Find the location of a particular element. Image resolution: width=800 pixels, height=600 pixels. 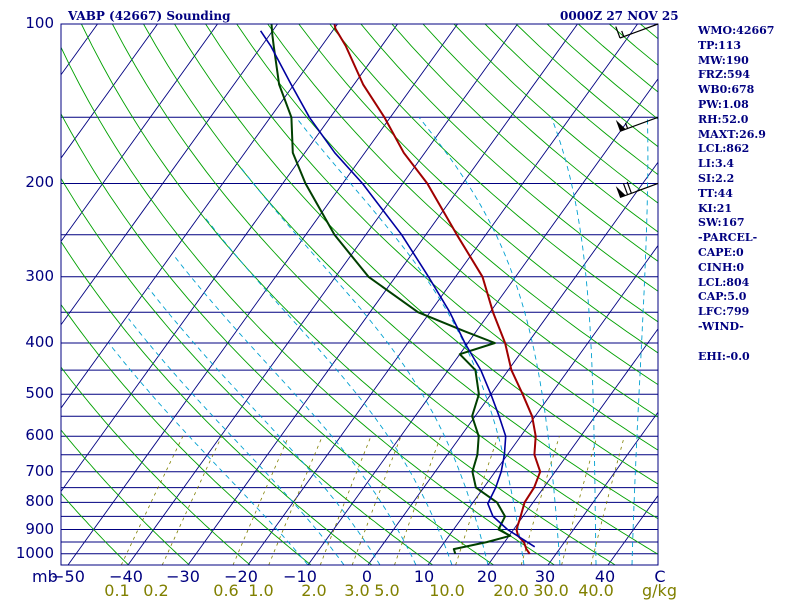

index-value: SI:2.2 is located at coordinates (716, 178).